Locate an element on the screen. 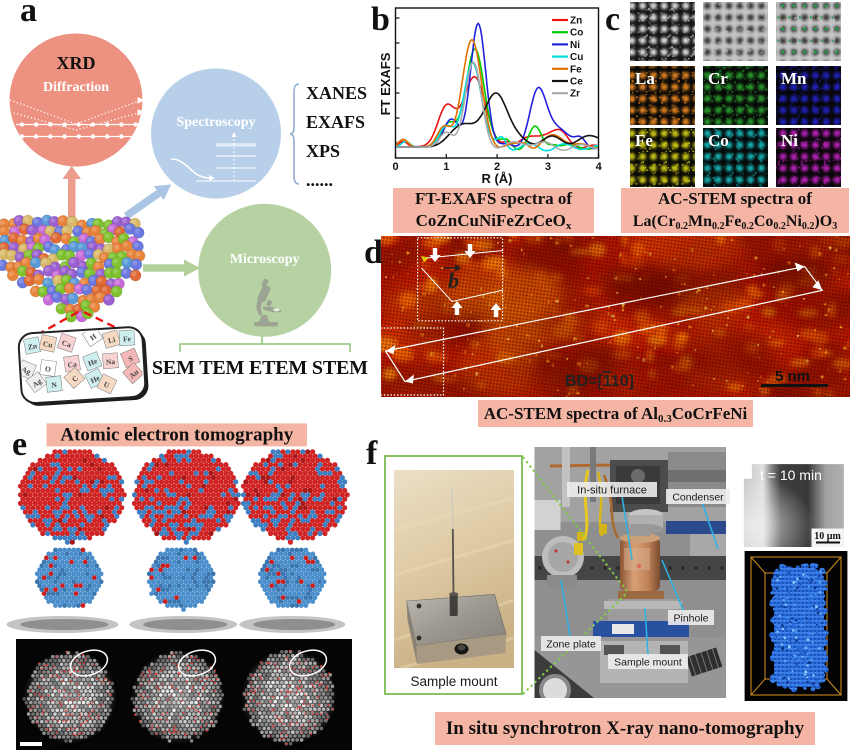  svg-text: 1 is located at coordinates (446, 167).